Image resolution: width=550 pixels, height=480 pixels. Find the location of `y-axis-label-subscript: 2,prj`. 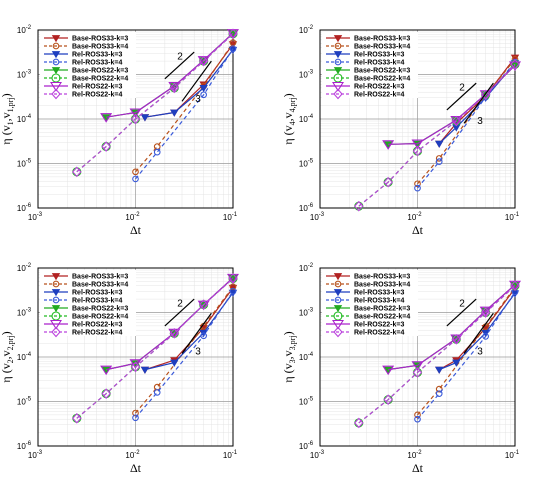

y-axis-label-subscript: 2,prj is located at coordinates (10, 342).